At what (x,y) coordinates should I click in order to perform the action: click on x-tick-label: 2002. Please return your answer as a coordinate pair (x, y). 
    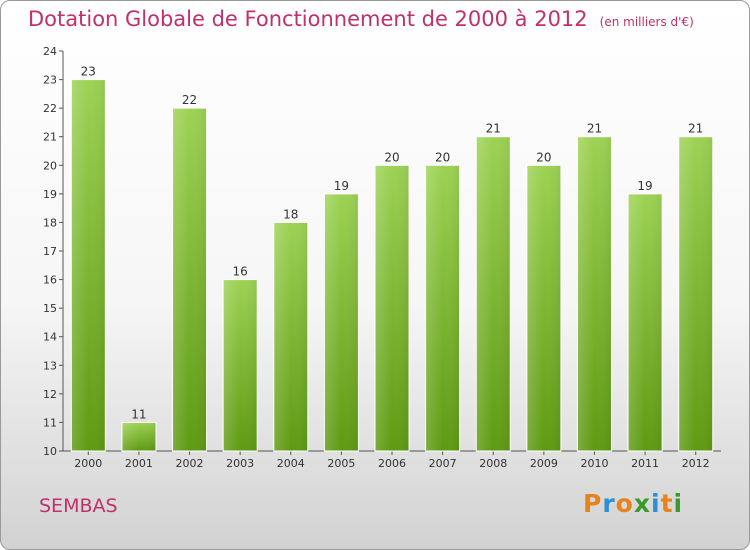
    Looking at the image, I should click on (190, 463).